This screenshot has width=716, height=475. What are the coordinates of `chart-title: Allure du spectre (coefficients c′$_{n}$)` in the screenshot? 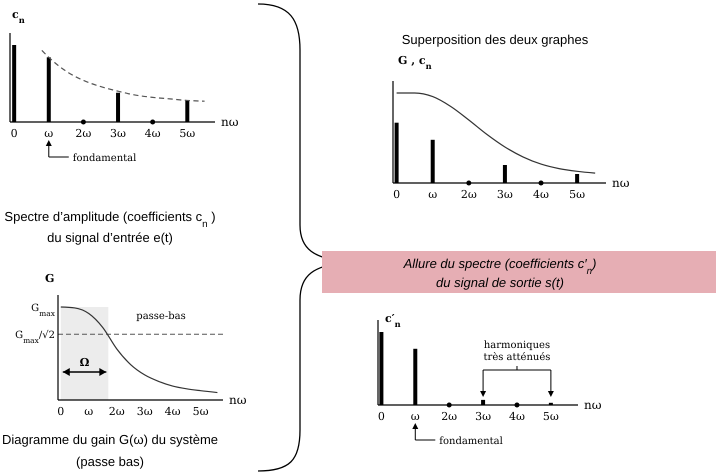 It's located at (499, 266).